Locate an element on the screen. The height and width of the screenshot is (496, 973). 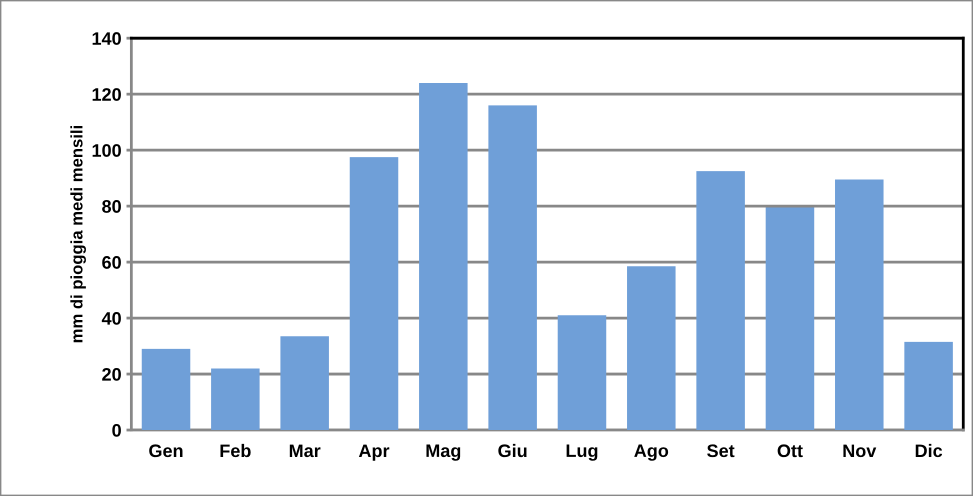
x-tick-label: Lug is located at coordinates (582, 452).